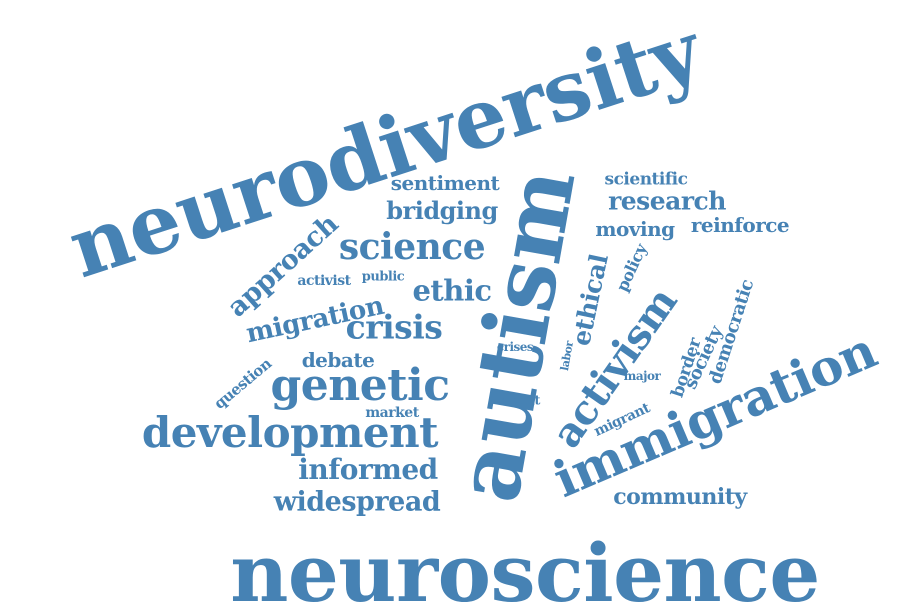  I want to click on word-scientific: scientific, so click(646, 179).